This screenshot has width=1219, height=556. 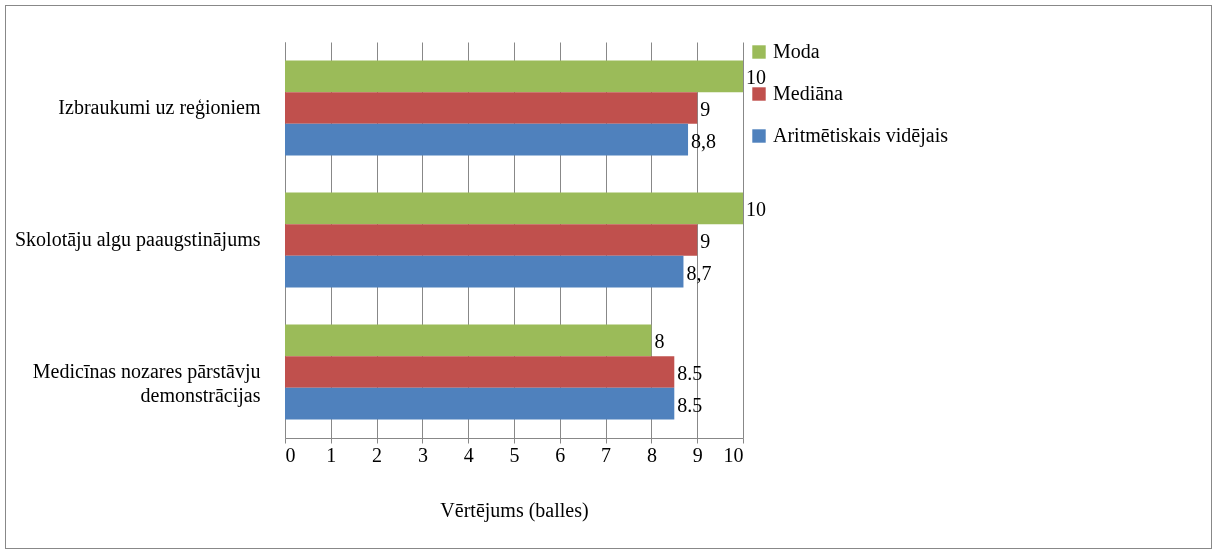 What do you see at coordinates (861, 135) in the screenshot?
I see `legend-label: Aritmētiskais vidējais` at bounding box center [861, 135].